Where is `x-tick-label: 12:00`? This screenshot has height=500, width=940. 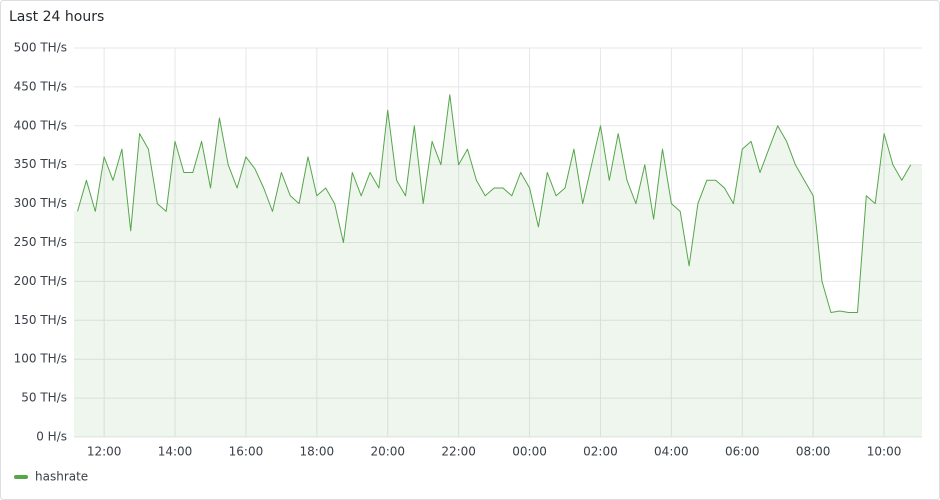 x-tick-label: 12:00 is located at coordinates (104, 452).